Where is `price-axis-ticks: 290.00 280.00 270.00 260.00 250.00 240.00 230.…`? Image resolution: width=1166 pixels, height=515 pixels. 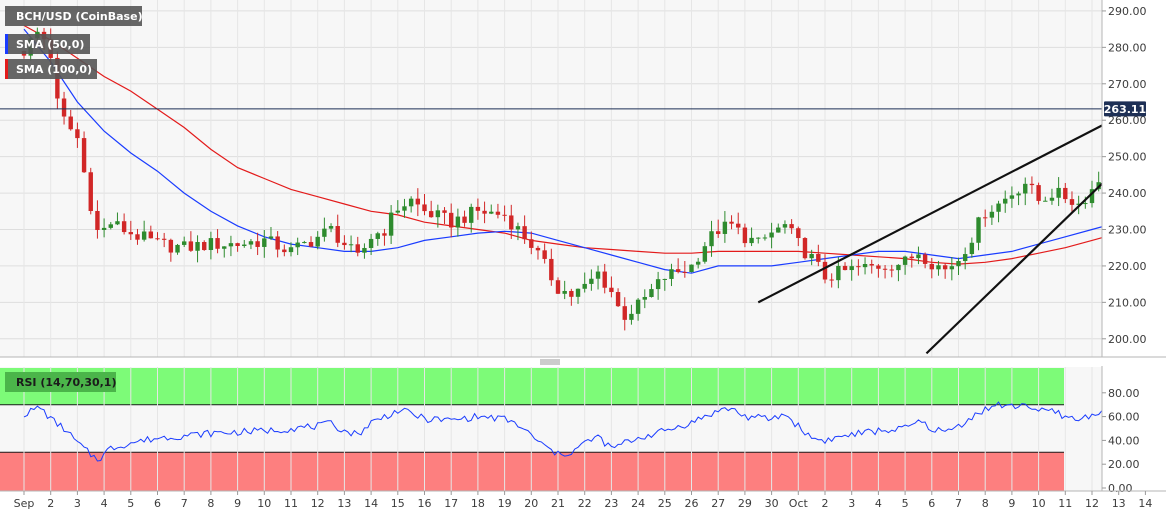 price-axis-ticks: 290.00 280.00 270.00 260.00 250.00 240.00 230.… is located at coordinates (1124, 175).